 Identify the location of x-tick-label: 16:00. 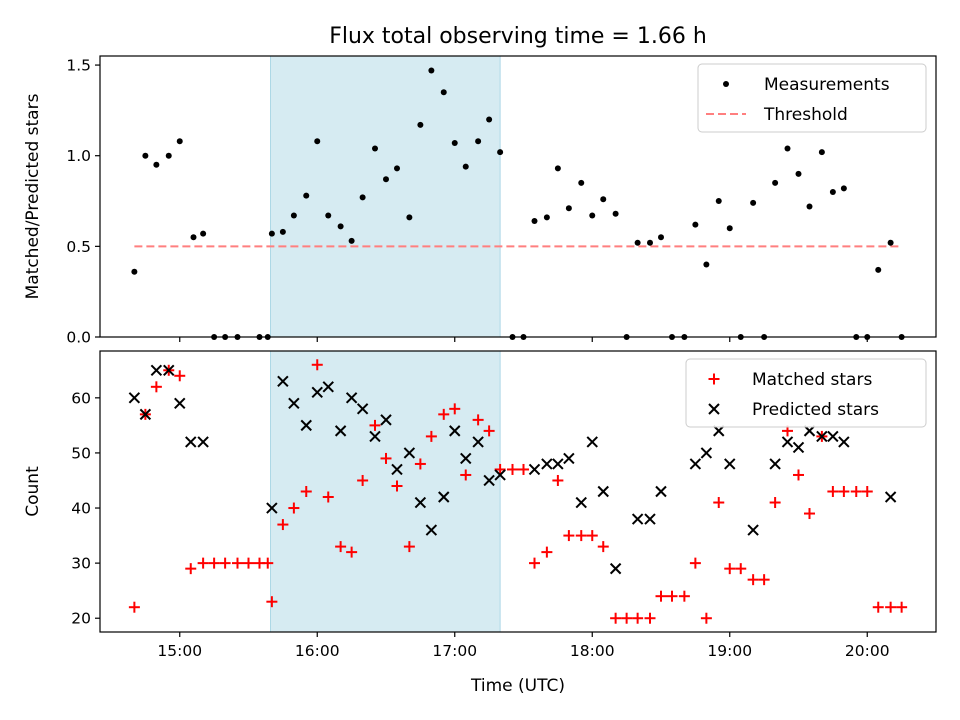
(317, 651).